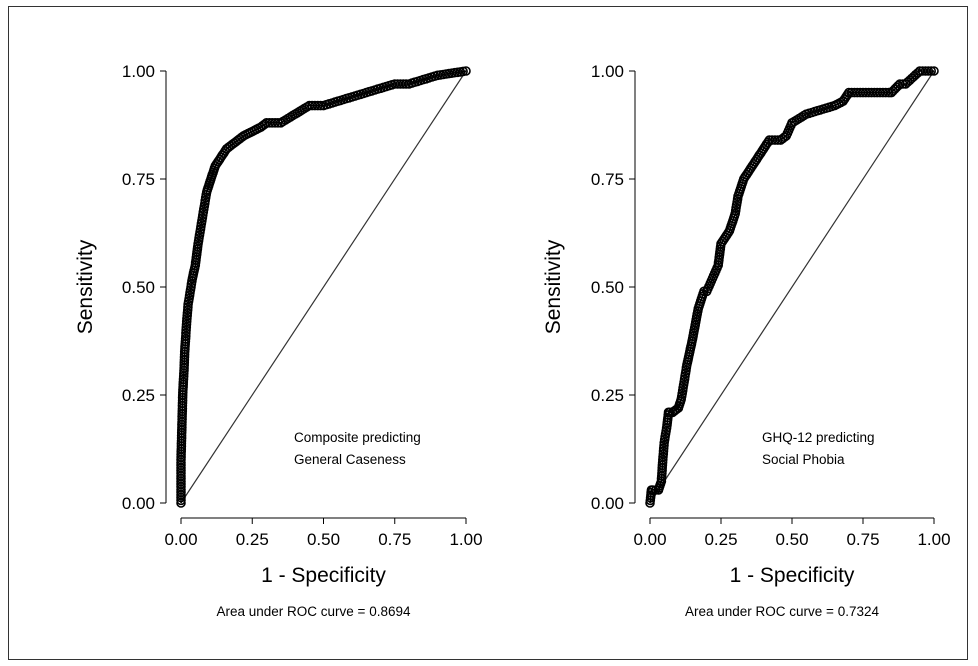 This screenshot has height=666, width=978. Describe the element at coordinates (252, 539) in the screenshot. I see `panel-1-x-tick-label: 0.25` at that location.